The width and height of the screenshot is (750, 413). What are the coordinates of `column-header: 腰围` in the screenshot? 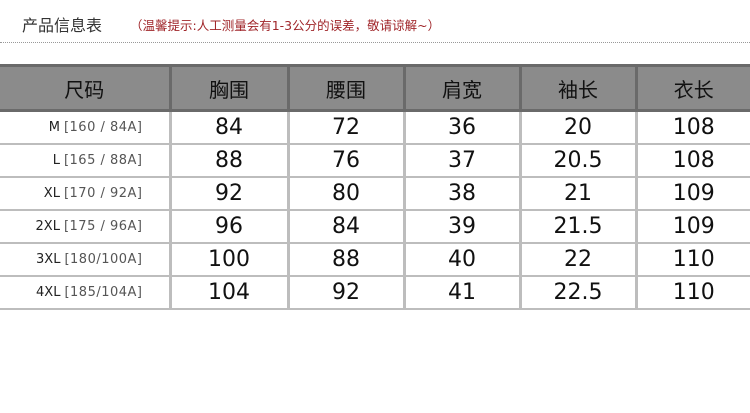 It's located at (346, 88).